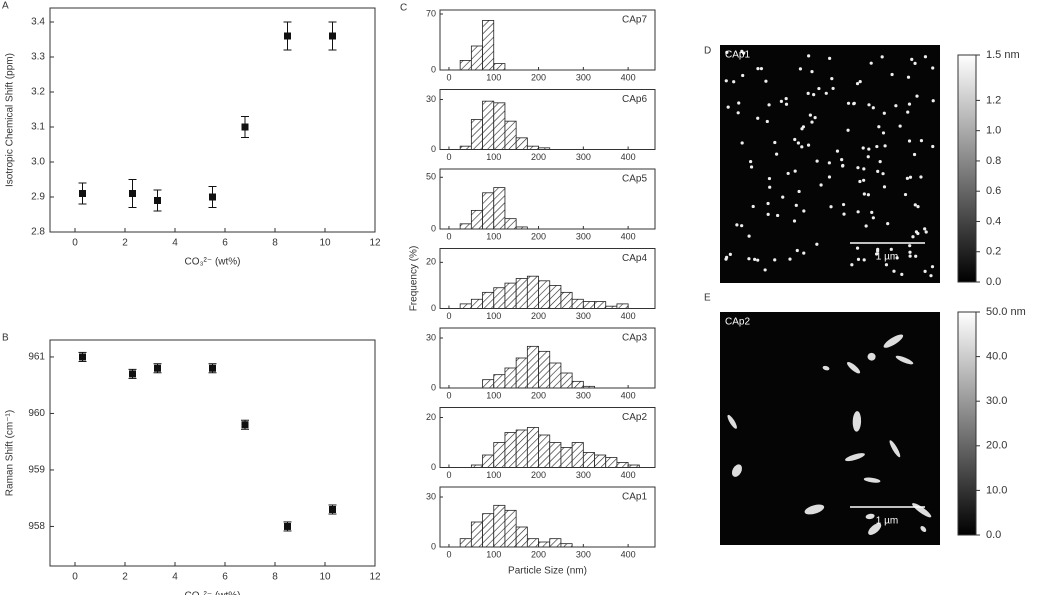 This screenshot has width=1050, height=595. I want to click on y-tick-label: 50, so click(431, 177).